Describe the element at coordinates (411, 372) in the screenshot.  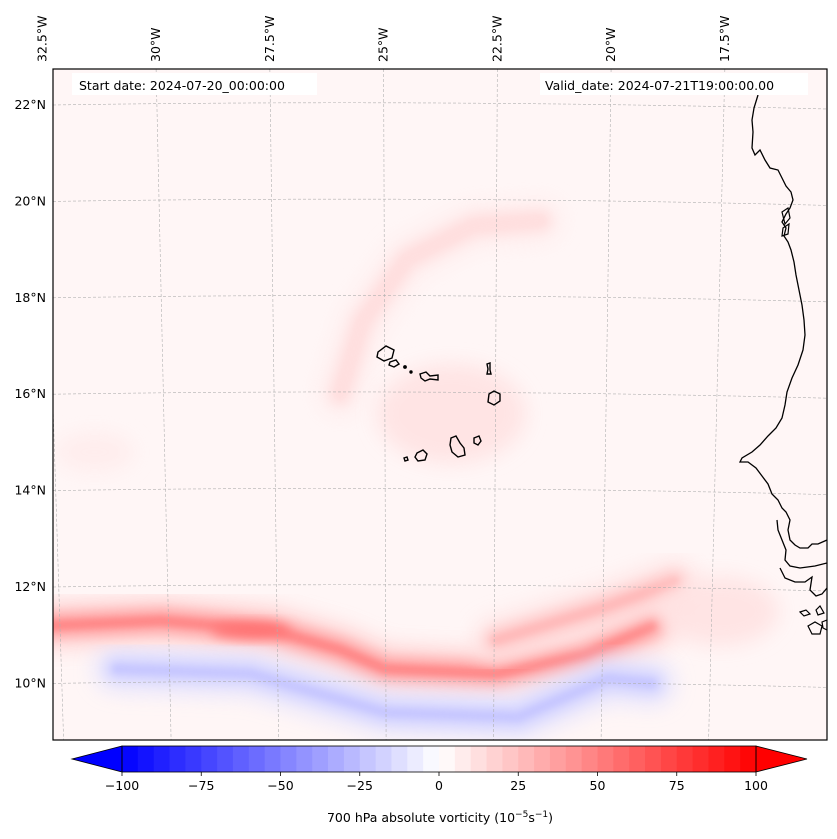
I see `raso-island` at that location.